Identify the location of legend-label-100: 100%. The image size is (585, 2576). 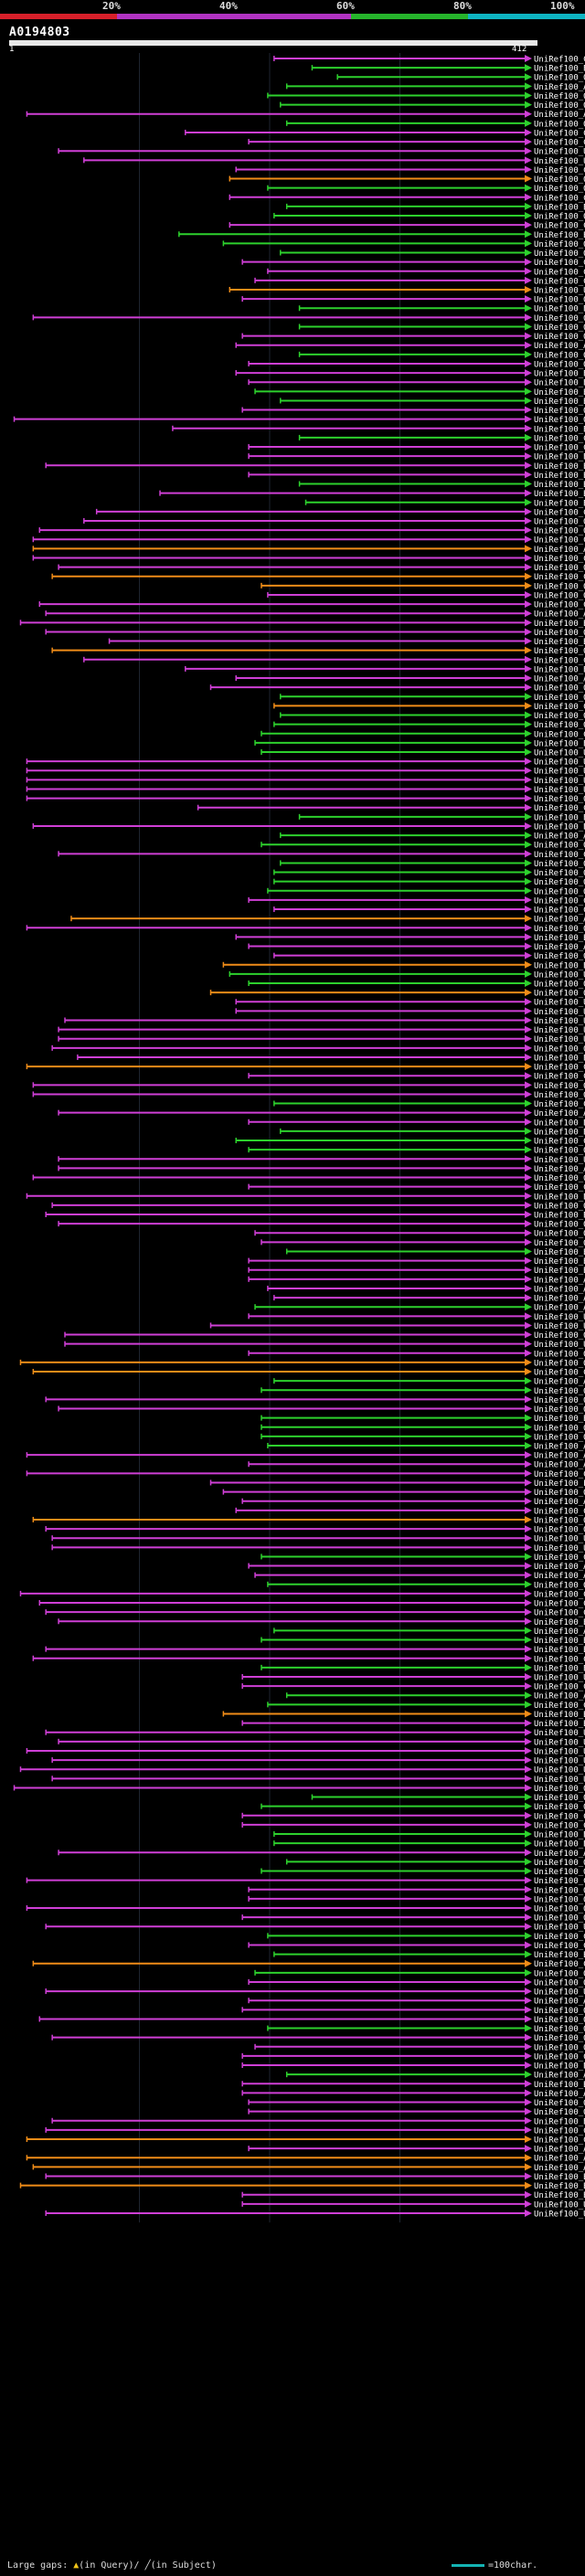
(563, 6).